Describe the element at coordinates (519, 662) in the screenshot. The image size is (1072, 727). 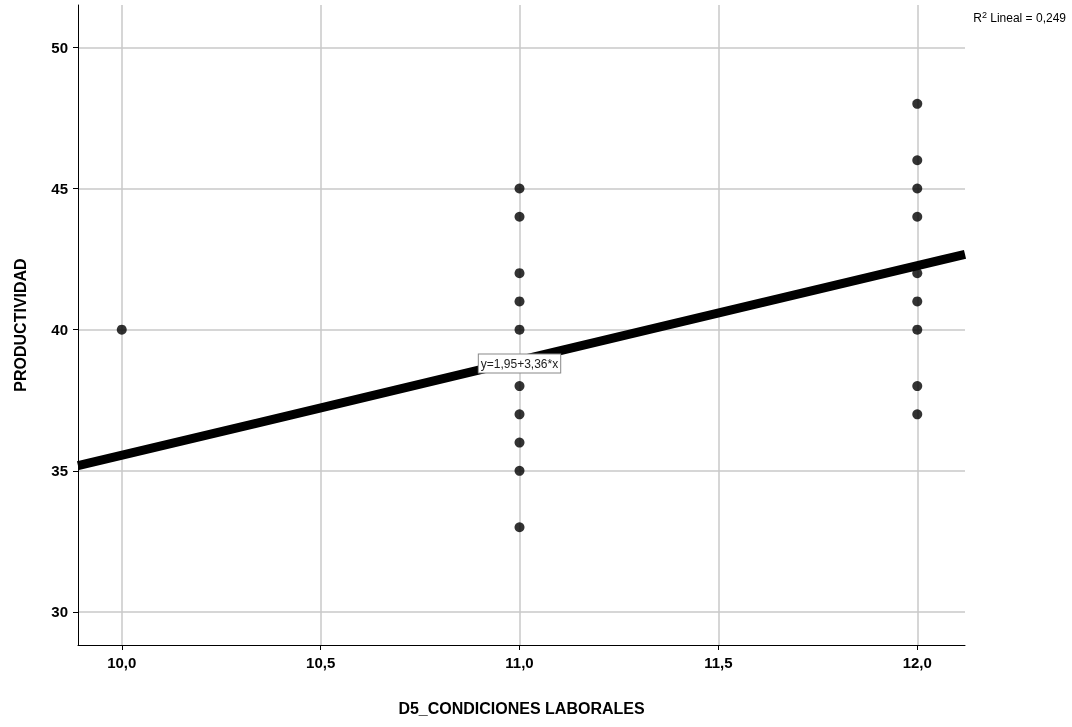
I see `x-tick-label: 11,0` at that location.